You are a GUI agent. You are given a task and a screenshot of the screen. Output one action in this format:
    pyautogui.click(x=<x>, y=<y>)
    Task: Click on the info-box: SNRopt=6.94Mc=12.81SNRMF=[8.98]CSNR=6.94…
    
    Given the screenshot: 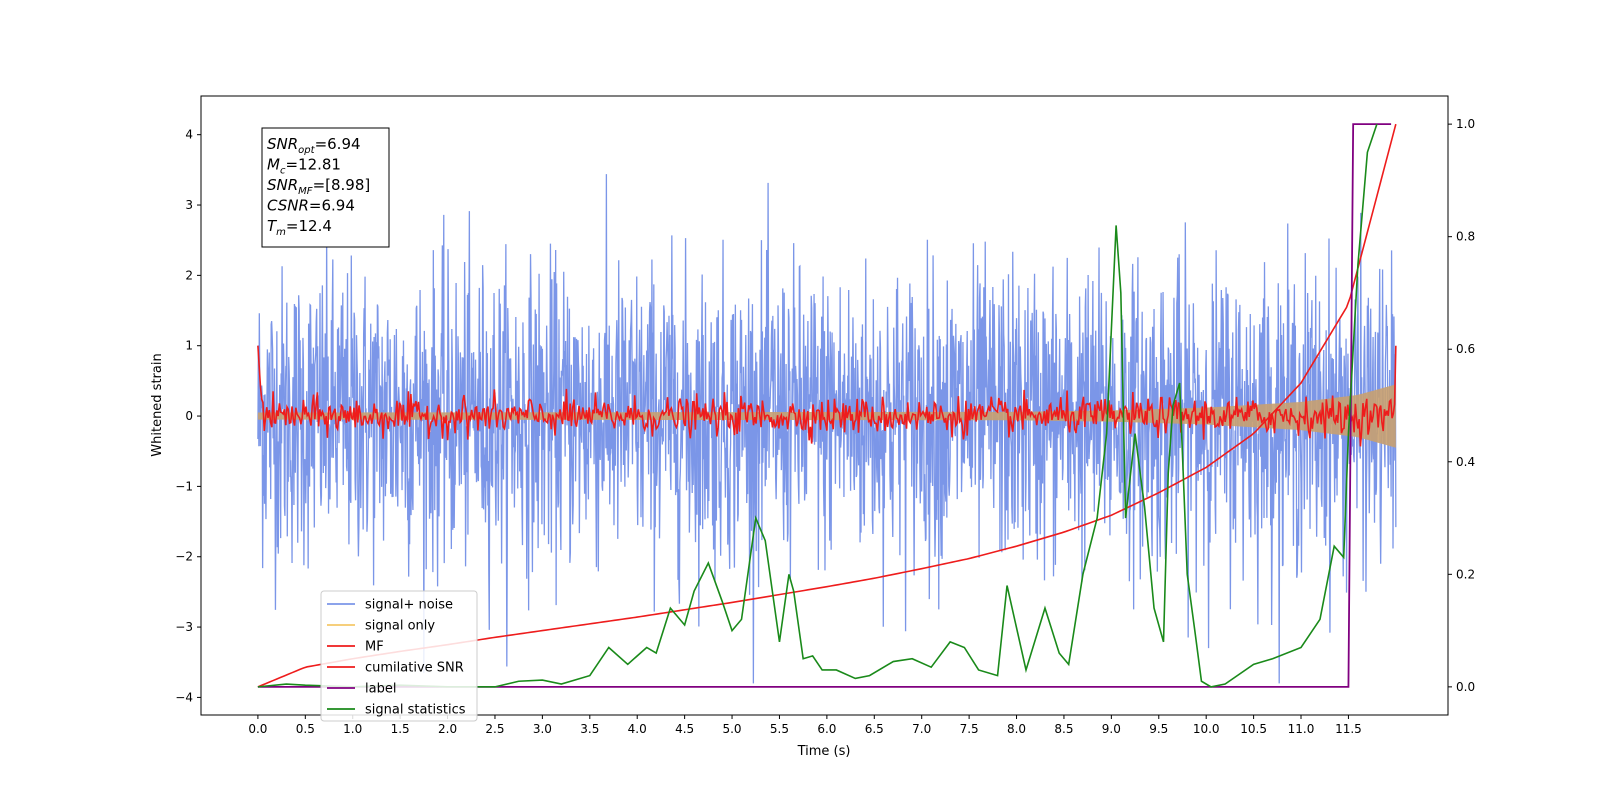 What is the action you would take?
    pyautogui.click(x=325, y=187)
    